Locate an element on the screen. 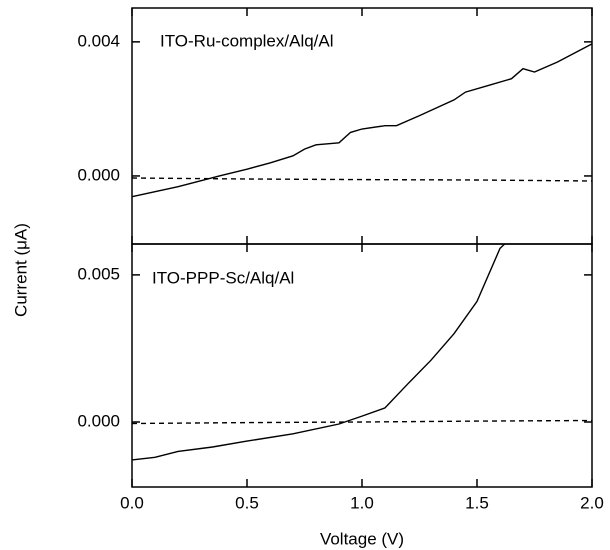 Image resolution: width=610 pixels, height=550 pixels. annotation: ITO-Ru-complex/Alq/Al is located at coordinates (247, 40).